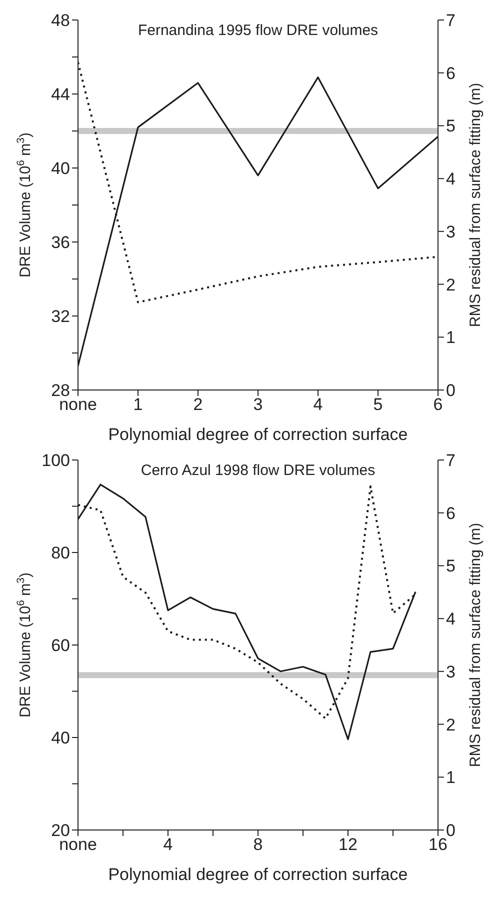 This screenshot has width=504, height=899. I want to click on y-tick-label: 60, so click(60, 646).